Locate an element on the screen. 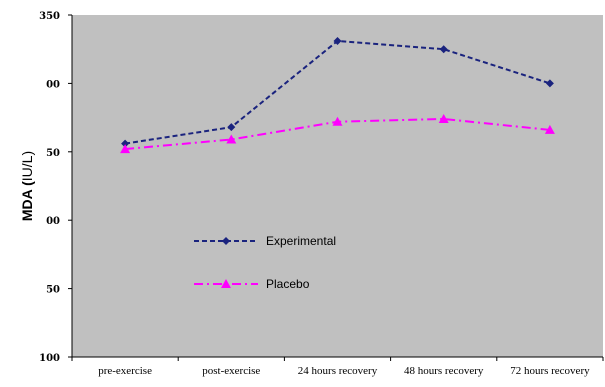 The width and height of the screenshot is (605, 387). legend-label: Experimental is located at coordinates (301, 241).